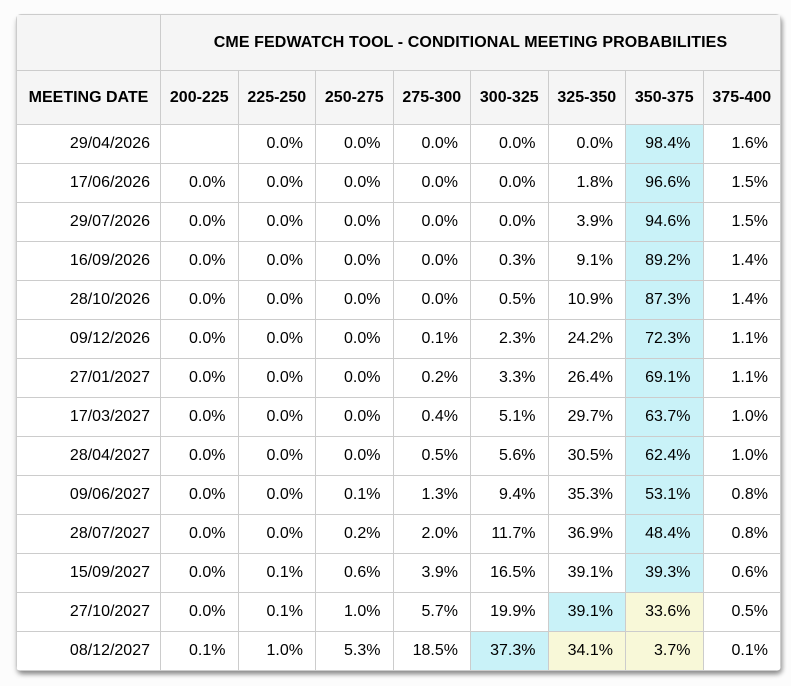 The image size is (791, 686). What do you see at coordinates (88, 417) in the screenshot?
I see `meeting-date-cell: 17/03/2027` at bounding box center [88, 417].